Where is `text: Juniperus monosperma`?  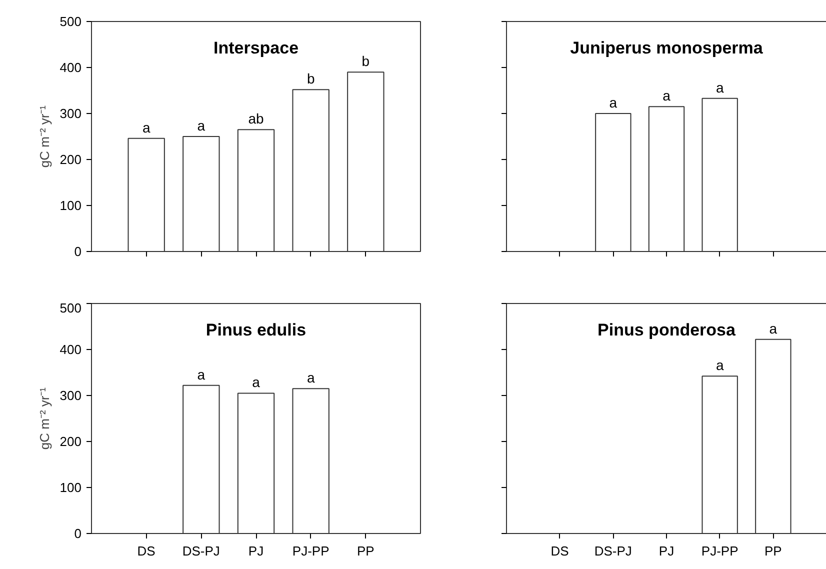 text: Juniperus monosperma is located at coordinates (667, 48).